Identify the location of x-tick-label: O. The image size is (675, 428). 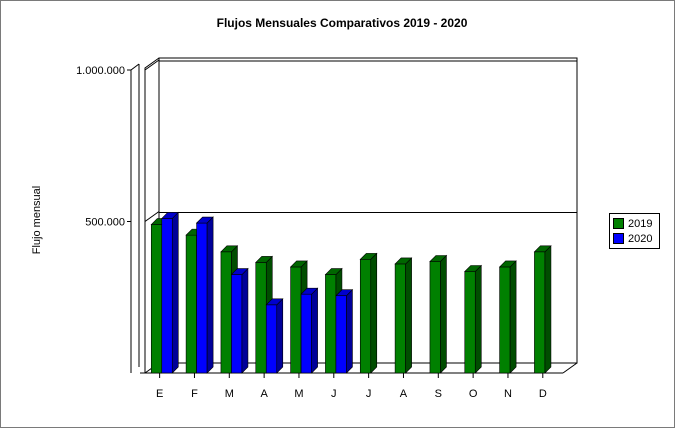
(473, 394).